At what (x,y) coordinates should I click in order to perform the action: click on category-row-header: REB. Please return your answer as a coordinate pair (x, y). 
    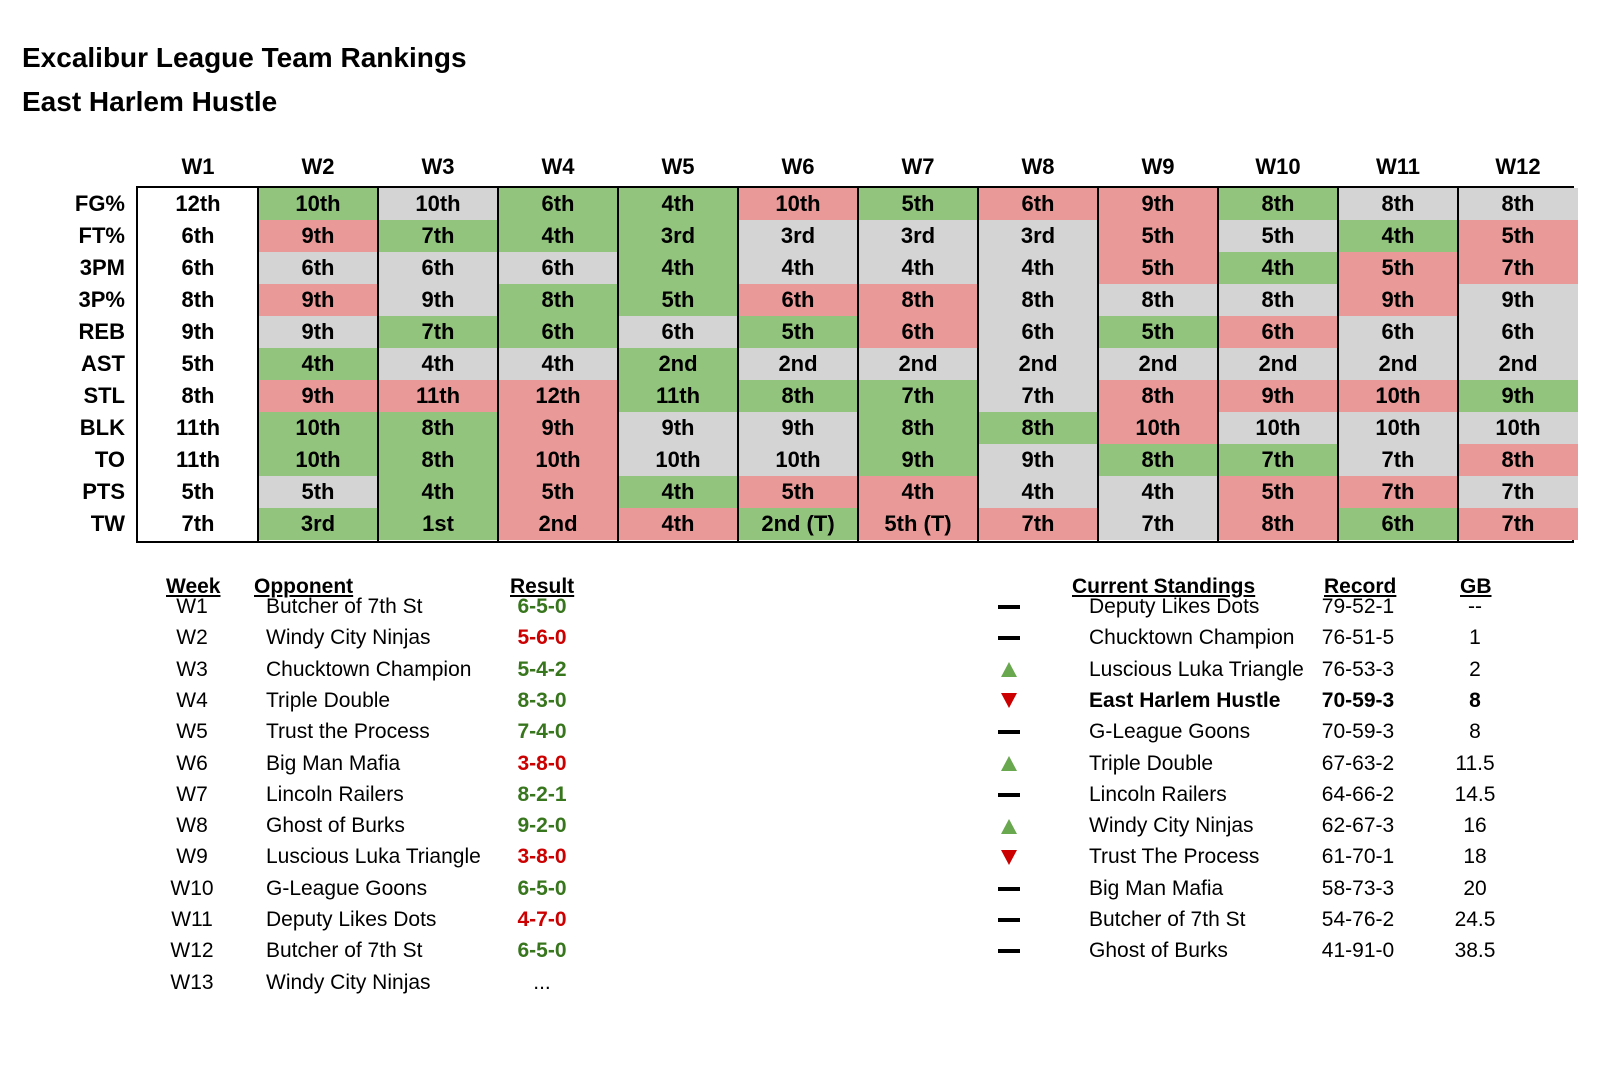
    Looking at the image, I should click on (101, 331).